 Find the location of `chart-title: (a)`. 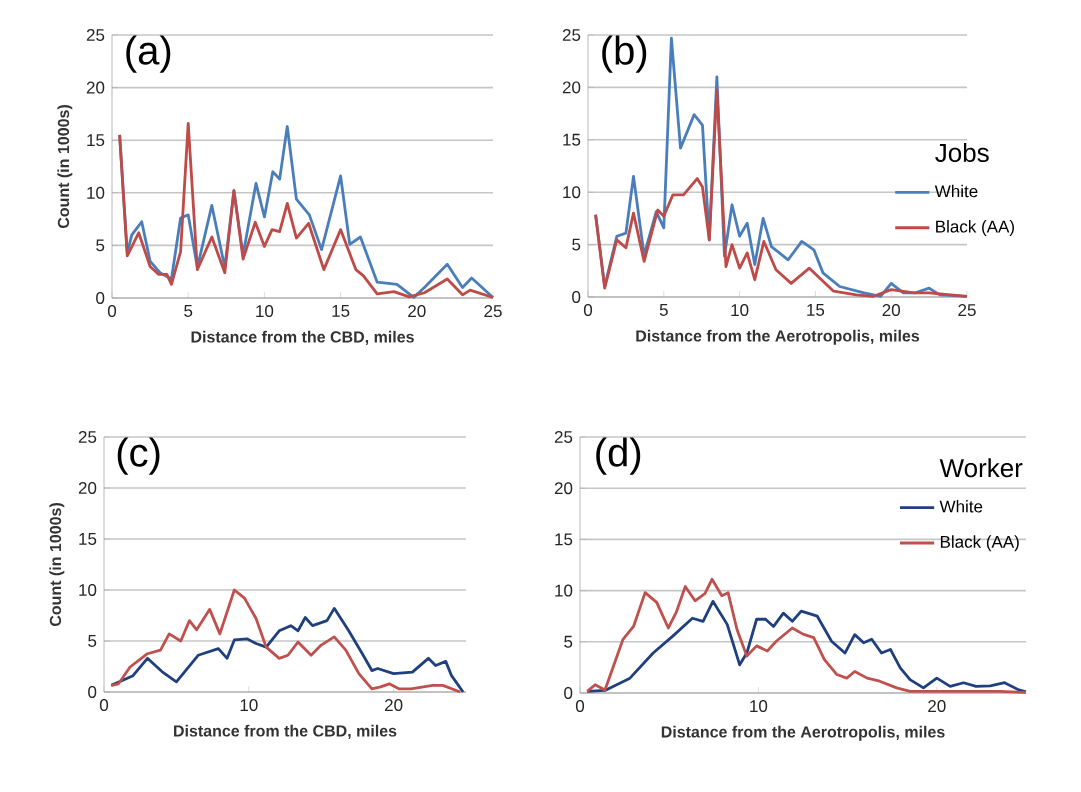

chart-title: (a) is located at coordinates (148, 54).